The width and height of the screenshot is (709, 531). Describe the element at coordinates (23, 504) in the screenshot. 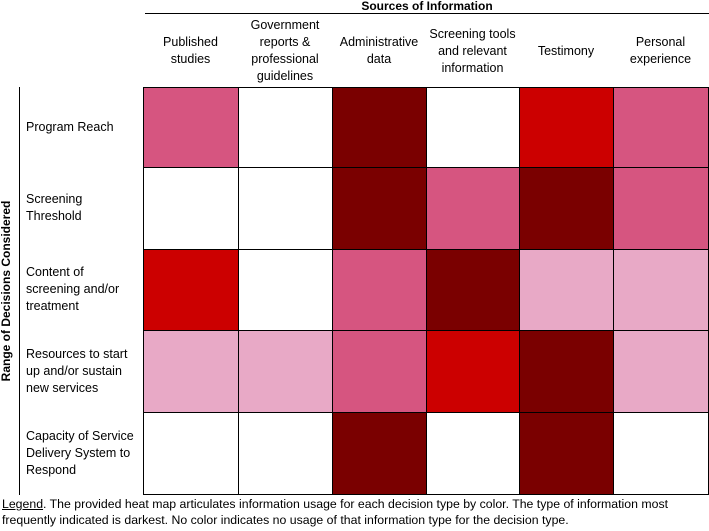

I see `legend-label: Legend` at that location.